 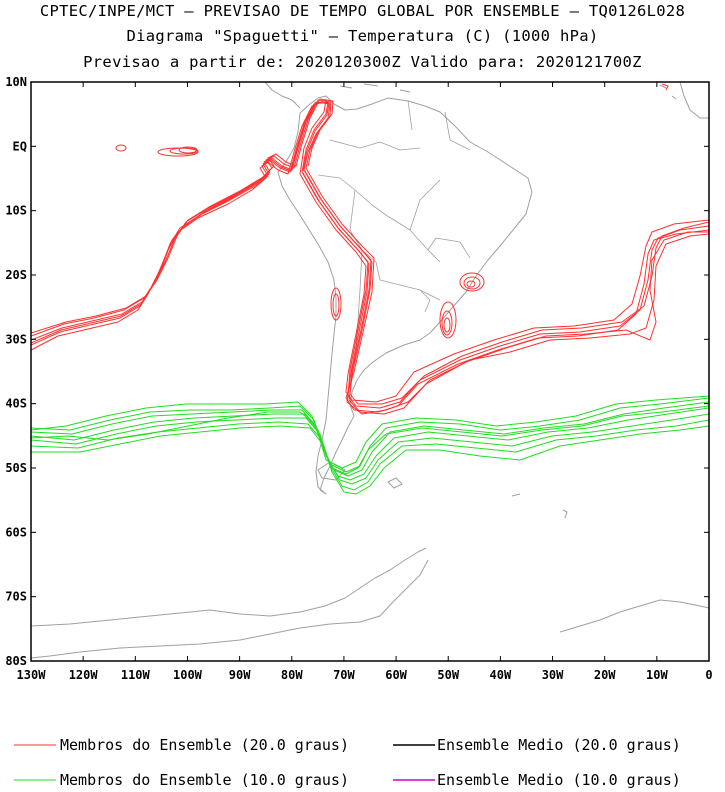 What do you see at coordinates (20, 146) in the screenshot?
I see `lat-tick-label: EQ` at bounding box center [20, 146].